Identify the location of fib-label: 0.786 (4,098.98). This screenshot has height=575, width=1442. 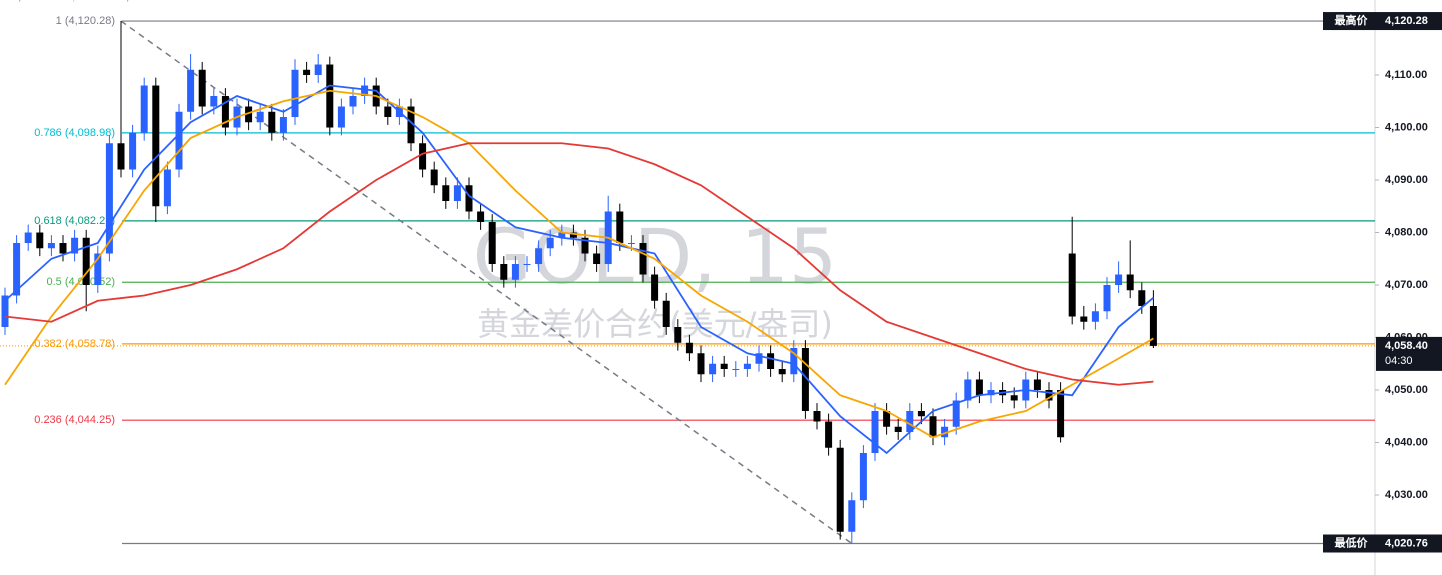
(74, 133).